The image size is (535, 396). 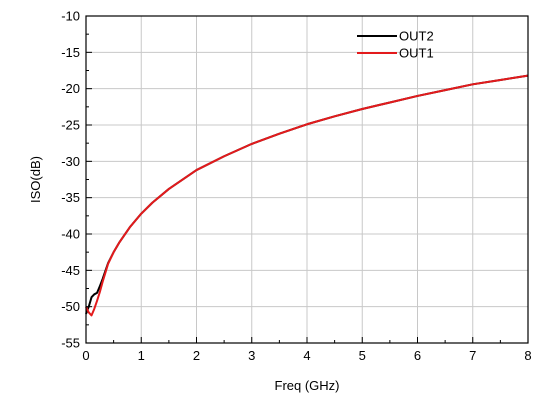 I want to click on x-tick-label: 5, so click(x=362, y=355).